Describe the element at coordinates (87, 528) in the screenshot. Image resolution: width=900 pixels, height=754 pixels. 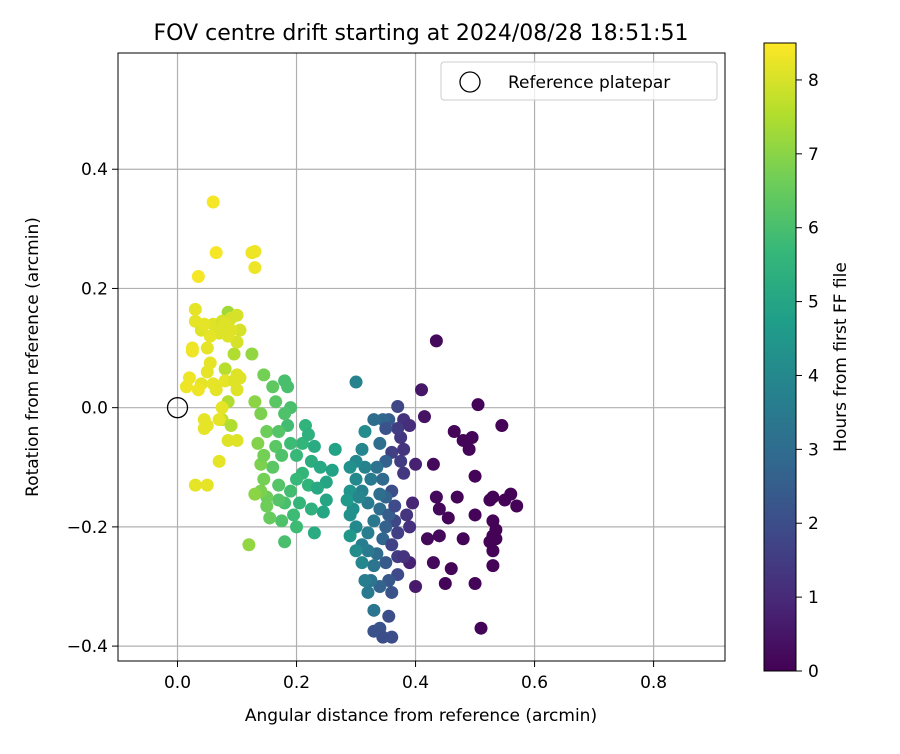
I see `y-tick-label: −0.2` at that location.